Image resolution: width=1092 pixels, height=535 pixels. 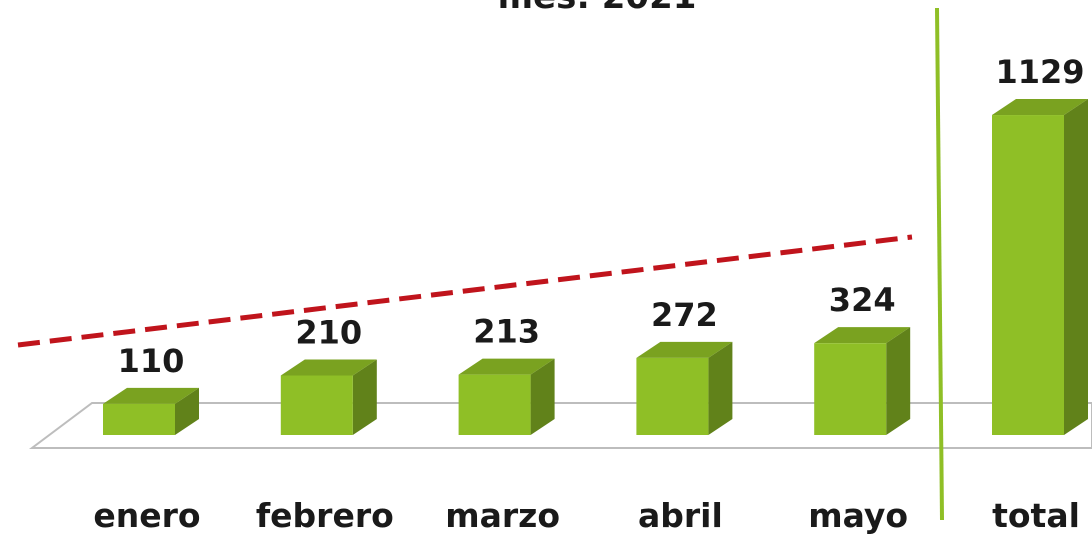 What do you see at coordinates (506, 332) in the screenshot?
I see `data-label: 213` at bounding box center [506, 332].